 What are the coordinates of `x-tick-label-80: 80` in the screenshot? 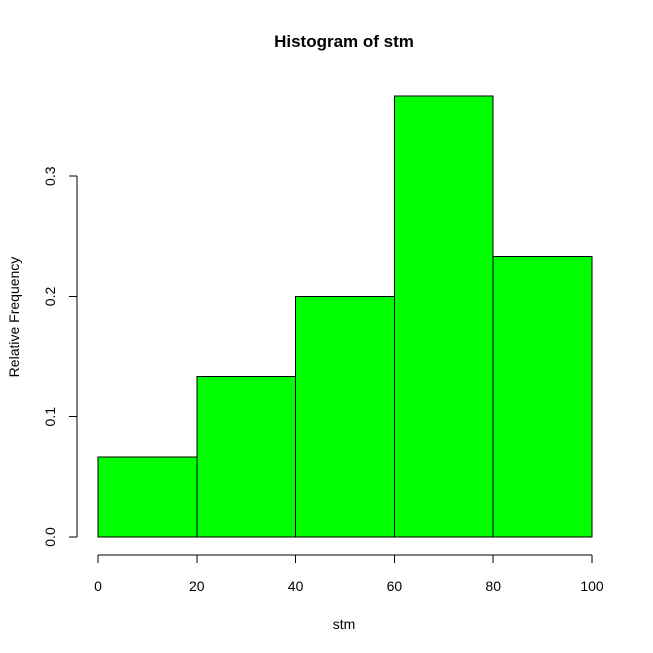 It's located at (493, 586).